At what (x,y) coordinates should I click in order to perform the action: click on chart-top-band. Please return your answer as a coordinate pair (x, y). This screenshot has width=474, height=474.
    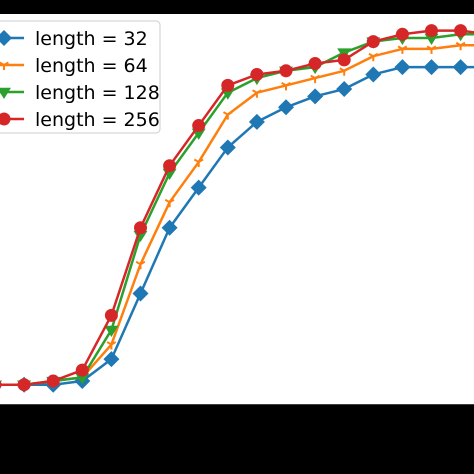
    Looking at the image, I should click on (237, 7).